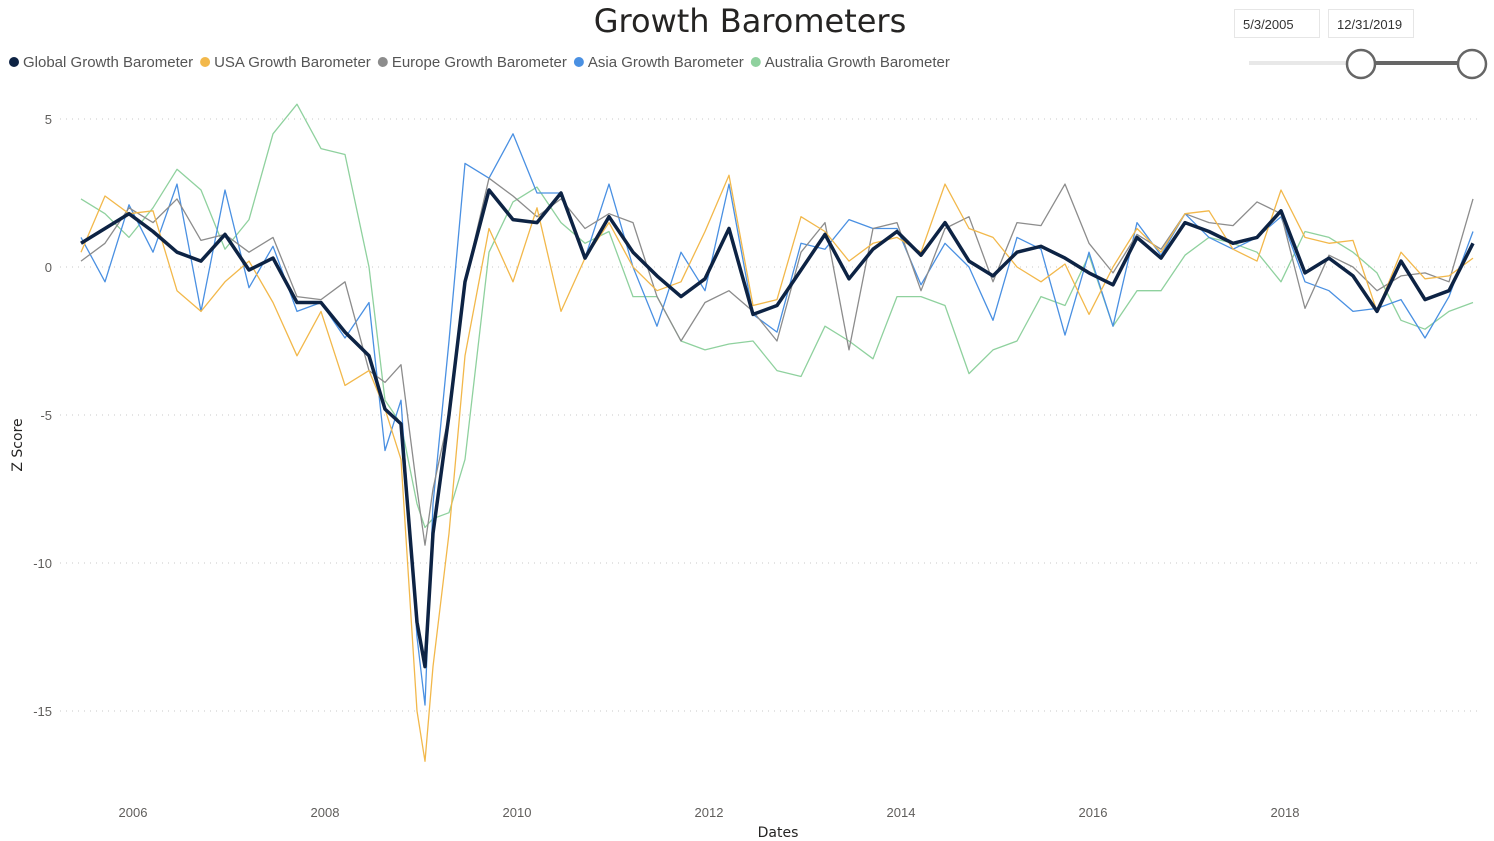 The width and height of the screenshot is (1494, 841). I want to click on y-tick-label: 0, so click(48, 267).